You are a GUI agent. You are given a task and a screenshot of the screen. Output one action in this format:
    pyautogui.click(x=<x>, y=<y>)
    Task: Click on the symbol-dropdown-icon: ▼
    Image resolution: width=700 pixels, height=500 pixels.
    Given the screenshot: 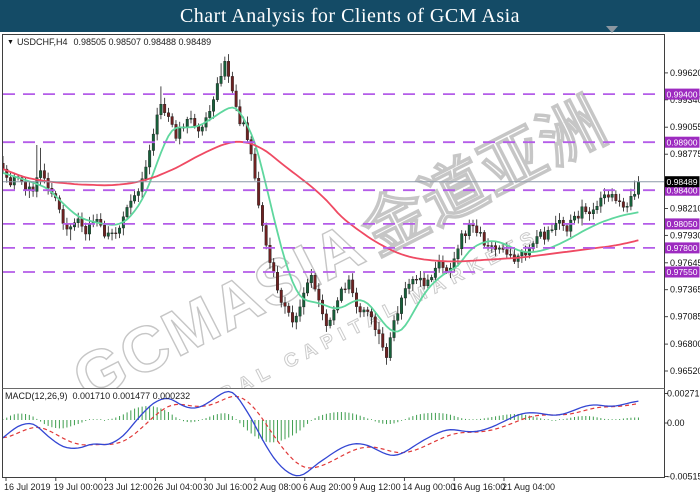 What is the action you would take?
    pyautogui.click(x=10, y=42)
    